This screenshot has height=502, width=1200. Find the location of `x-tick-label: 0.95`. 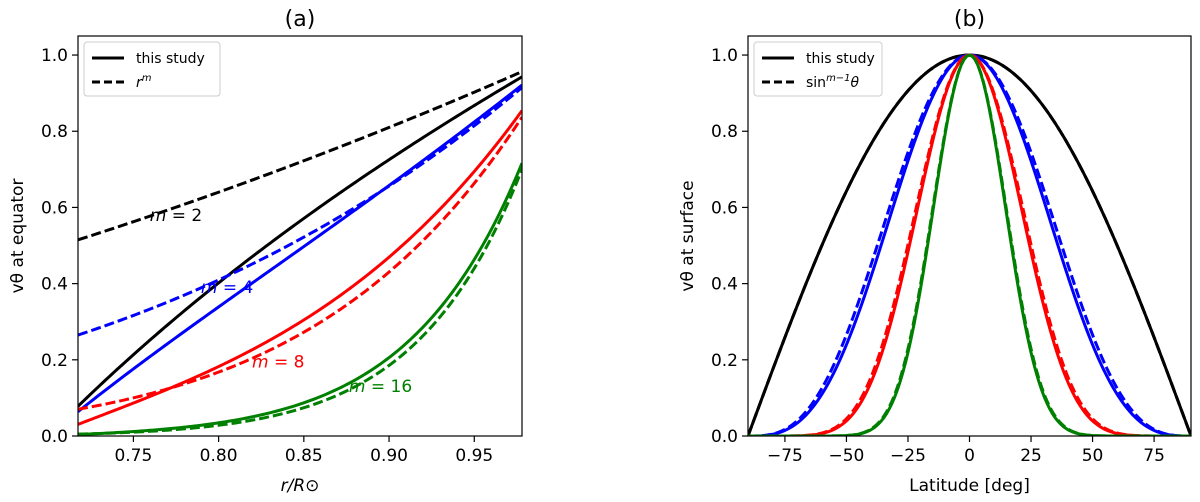

x-tick-label: 0.95 is located at coordinates (474, 456).